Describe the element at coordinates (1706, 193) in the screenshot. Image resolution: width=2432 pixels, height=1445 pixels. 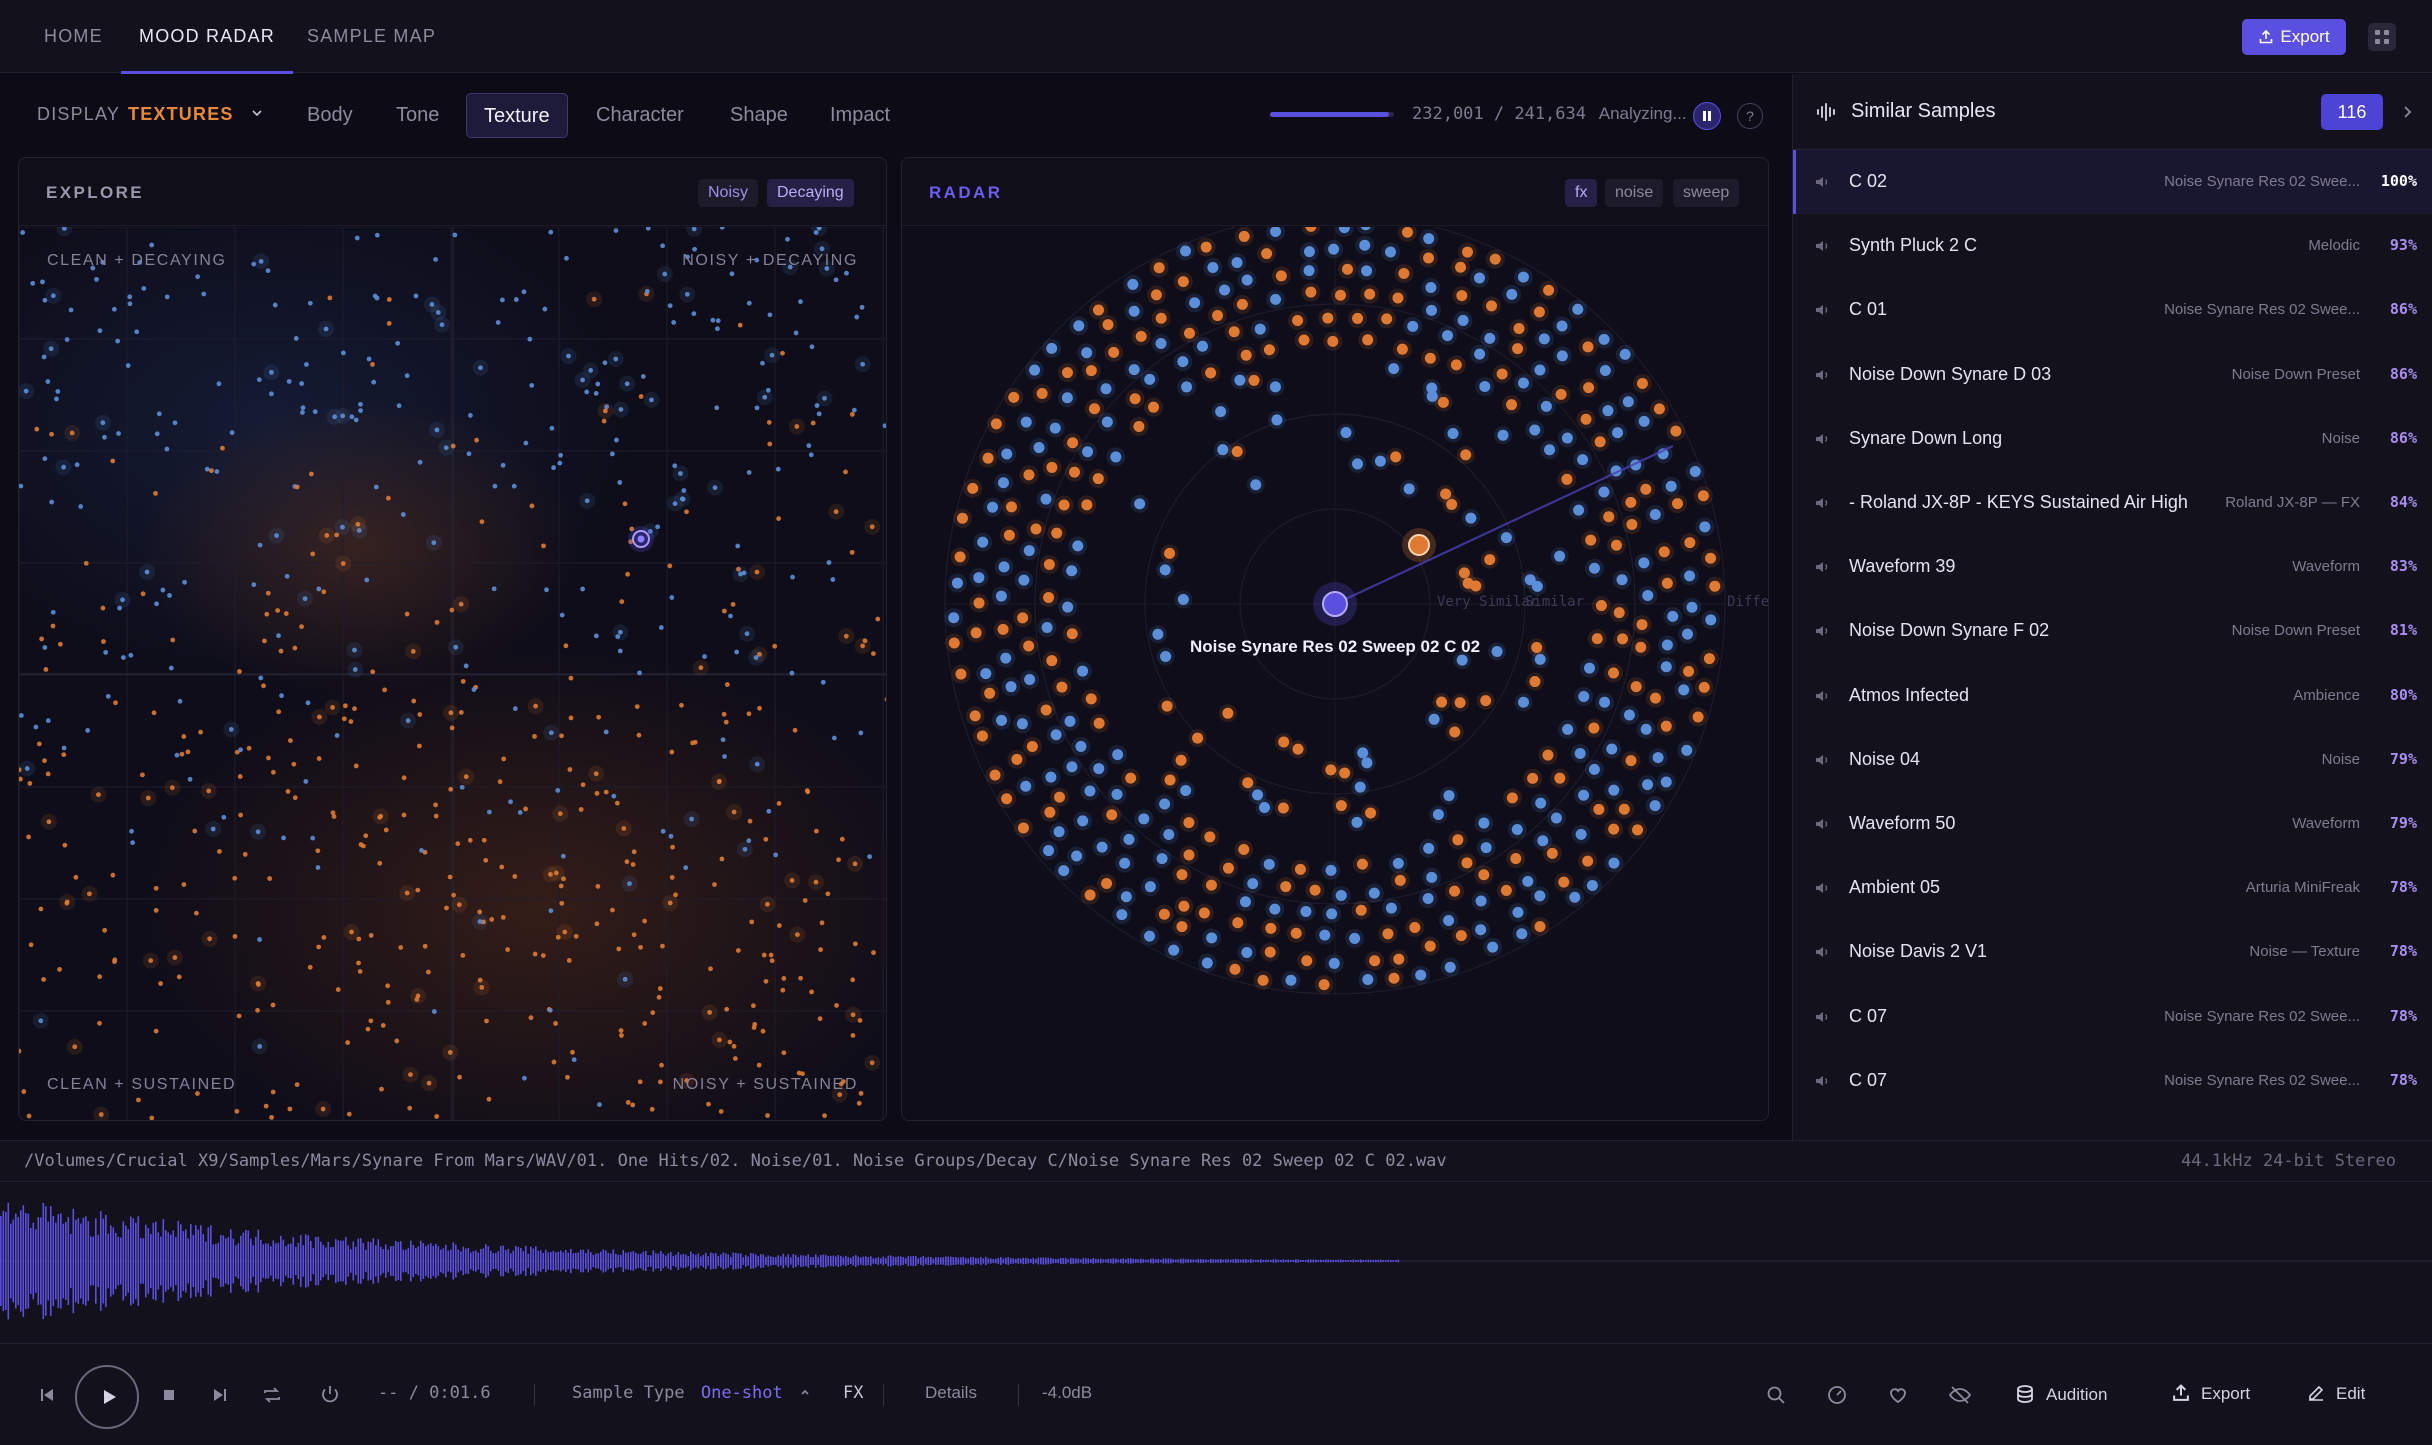
I see `chip-sweep: sweep` at that location.